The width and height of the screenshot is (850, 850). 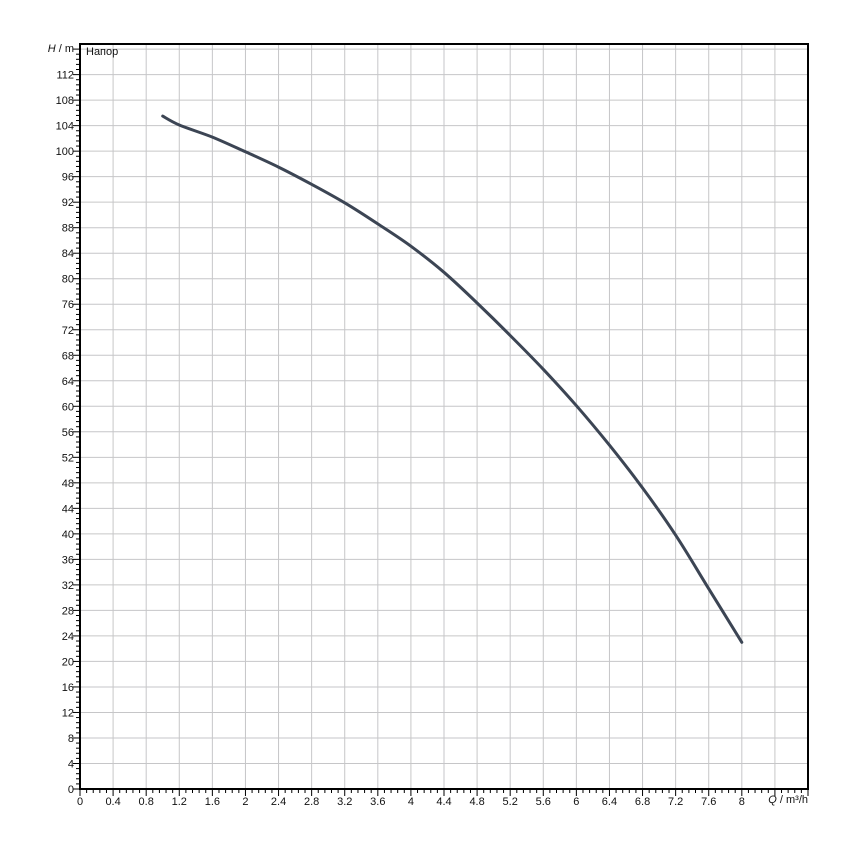 I want to click on y-tick-label: 16, so click(x=68, y=688).